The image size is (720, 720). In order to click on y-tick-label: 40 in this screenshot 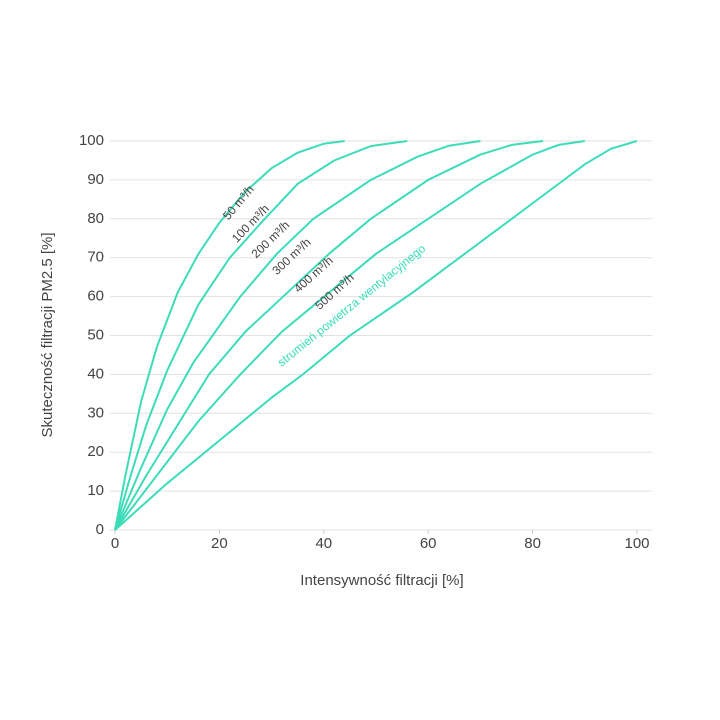, I will do `click(95, 373)`.